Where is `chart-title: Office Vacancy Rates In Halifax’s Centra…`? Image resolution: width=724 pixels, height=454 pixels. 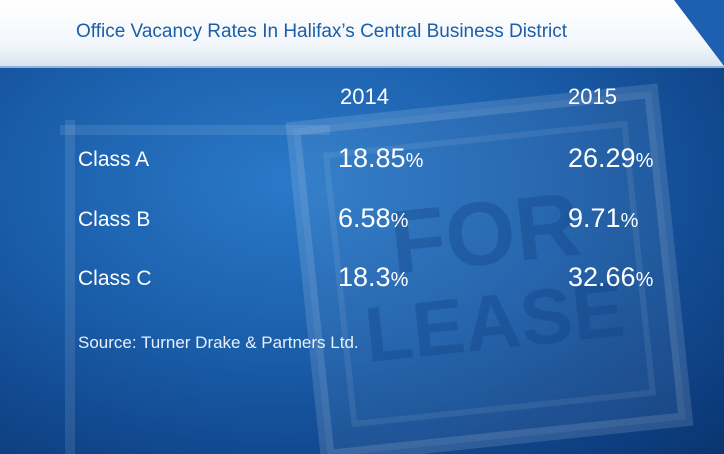 chart-title: Office Vacancy Rates In Halifax’s Centra… is located at coordinates (322, 31).